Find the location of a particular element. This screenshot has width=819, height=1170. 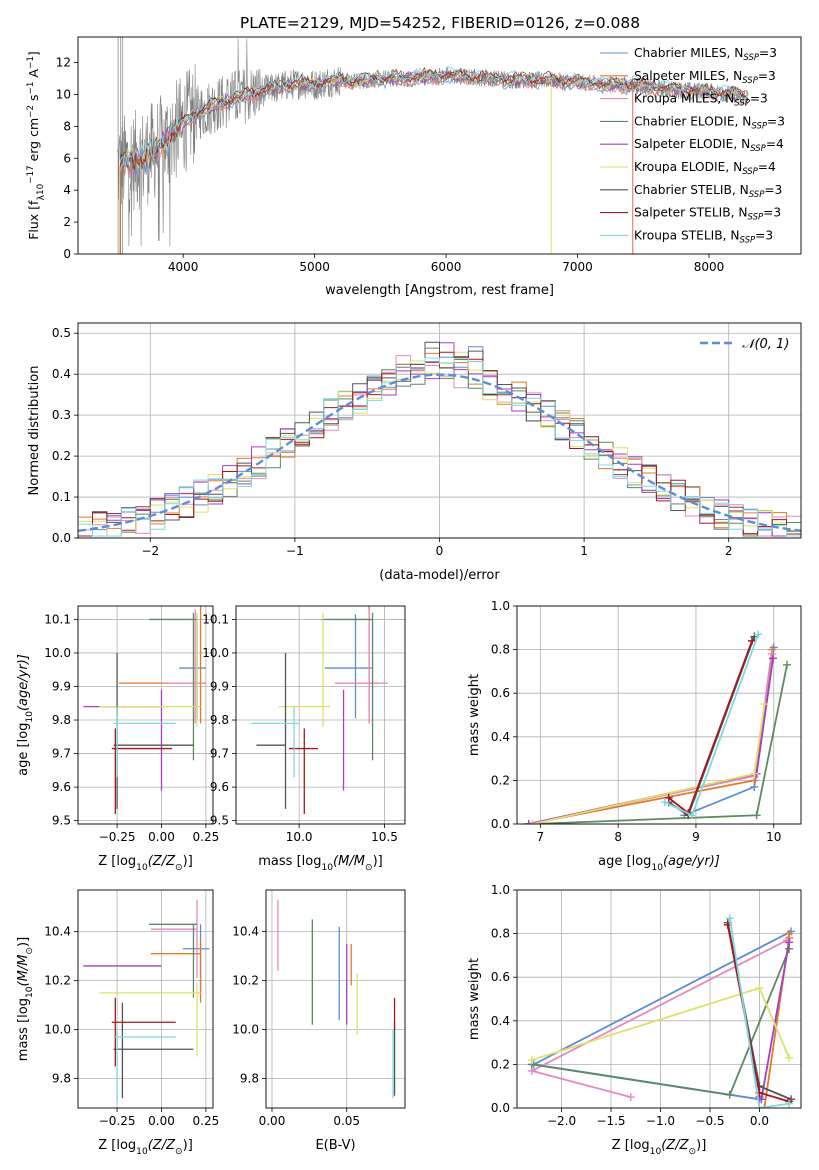

x-tick-label: −0.5 is located at coordinates (709, 1121).